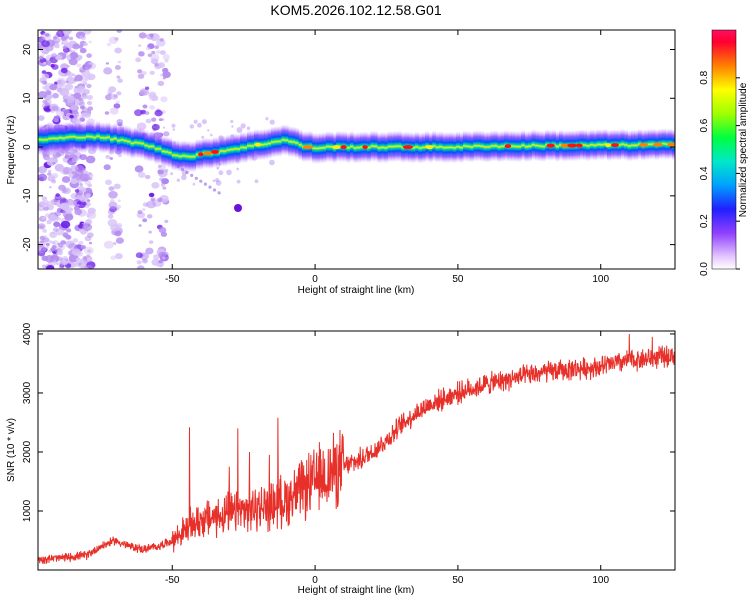  I want to click on spectrogram-outlier, so click(238, 208).